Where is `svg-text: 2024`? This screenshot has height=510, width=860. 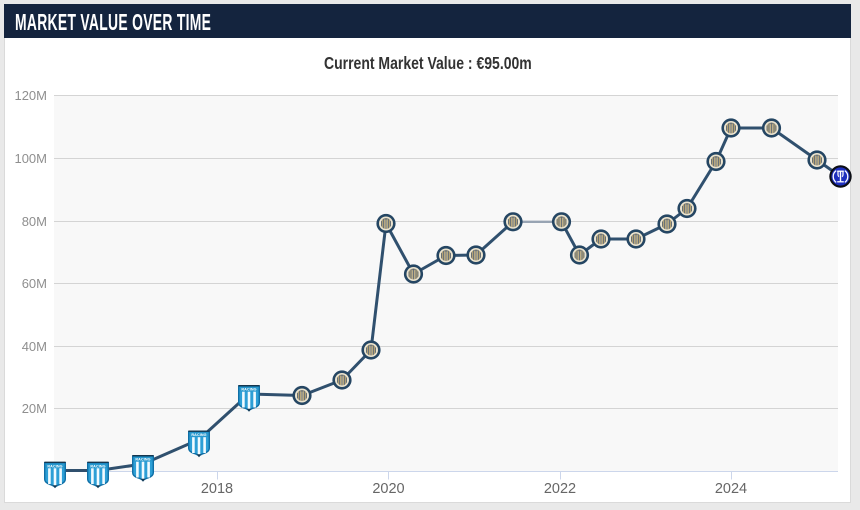 svg-text: 2024 is located at coordinates (731, 489).